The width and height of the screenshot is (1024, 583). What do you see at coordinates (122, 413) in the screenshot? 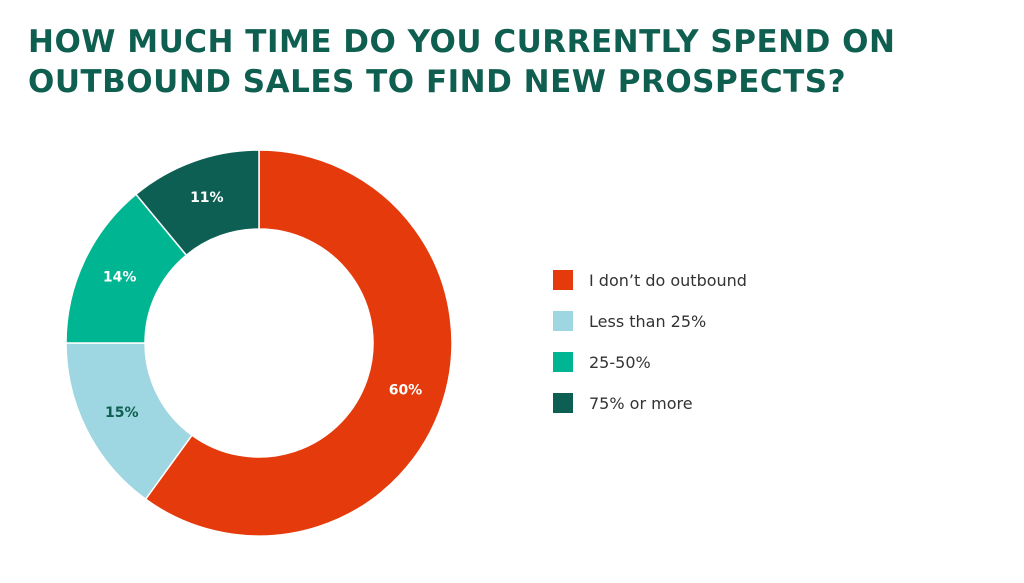
I see `slice-value-label-1: 15%` at bounding box center [122, 413].